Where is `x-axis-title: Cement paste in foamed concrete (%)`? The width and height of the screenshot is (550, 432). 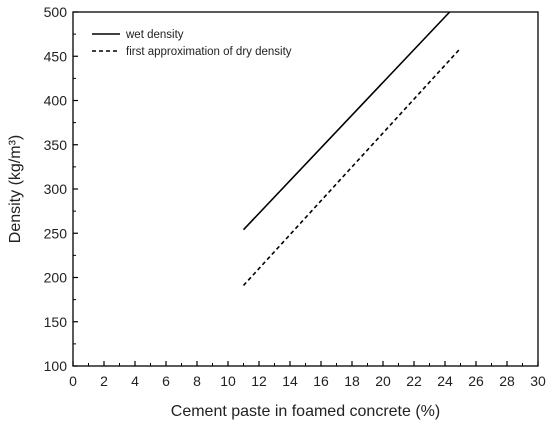
x-axis-title: Cement paste in foamed concrete (%) is located at coordinates (305, 411).